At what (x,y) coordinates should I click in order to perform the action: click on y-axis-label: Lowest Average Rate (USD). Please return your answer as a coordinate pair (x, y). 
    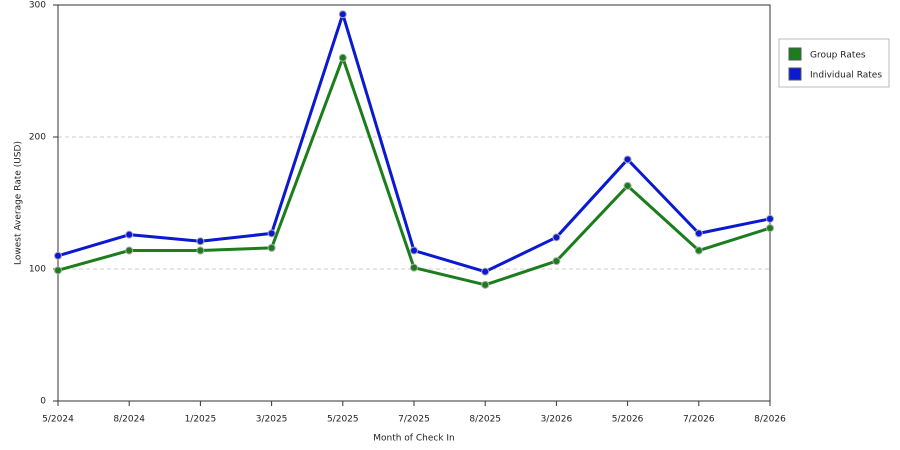
    Looking at the image, I should click on (19, 203).